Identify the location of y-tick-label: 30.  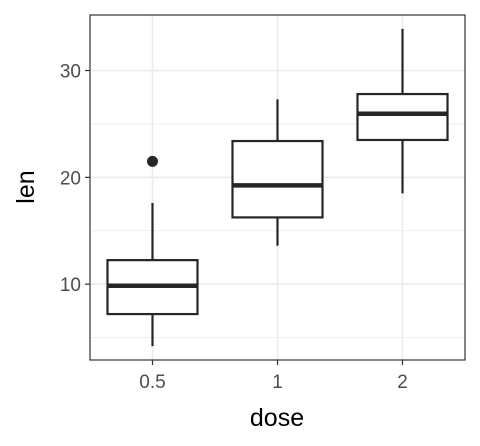
(70, 72).